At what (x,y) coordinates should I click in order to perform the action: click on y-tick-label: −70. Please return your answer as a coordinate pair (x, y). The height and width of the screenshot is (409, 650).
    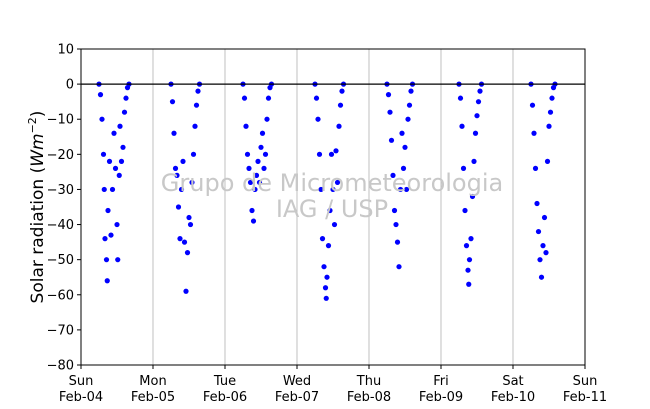
    Looking at the image, I should click on (60, 330).